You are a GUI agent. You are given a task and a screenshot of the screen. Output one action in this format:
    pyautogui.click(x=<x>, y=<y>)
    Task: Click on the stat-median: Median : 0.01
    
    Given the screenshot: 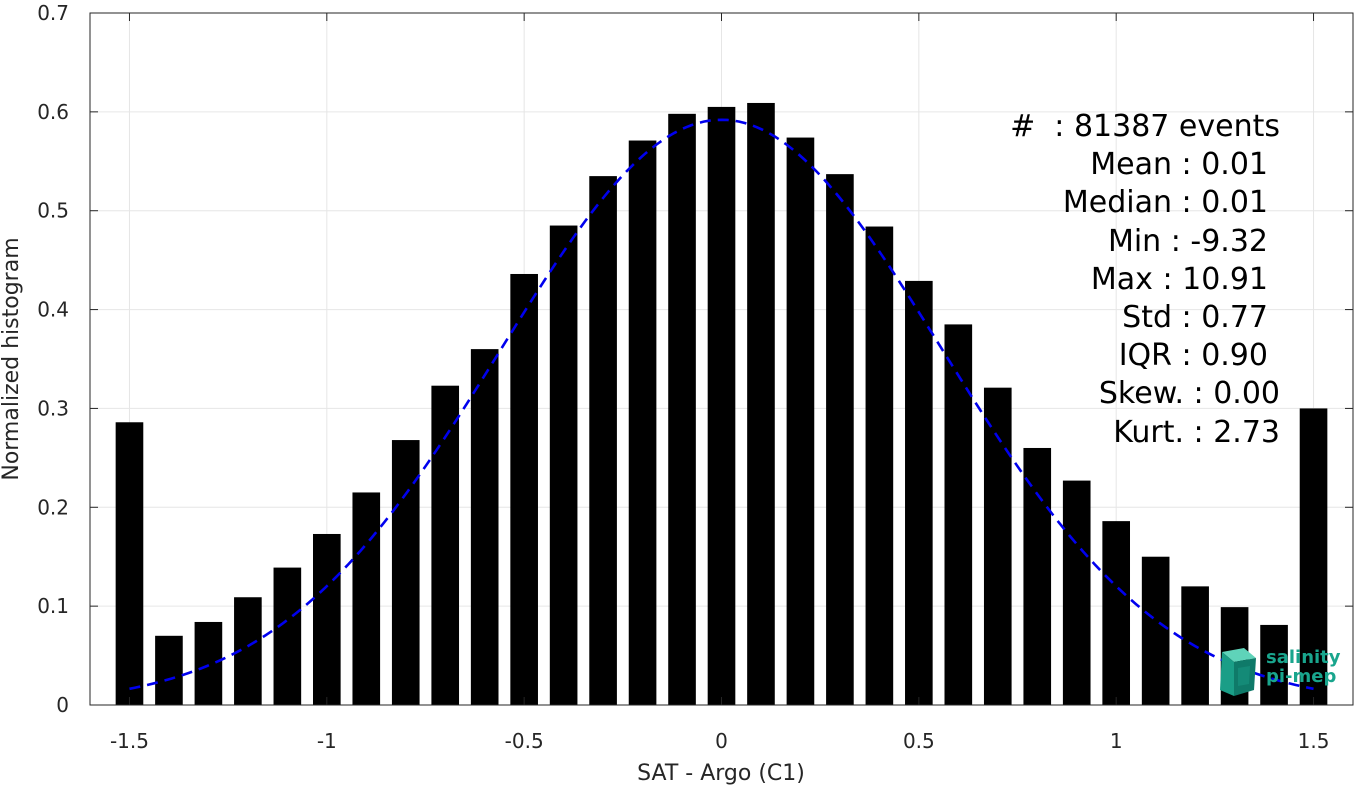 What is the action you would take?
    pyautogui.click(x=1120, y=203)
    